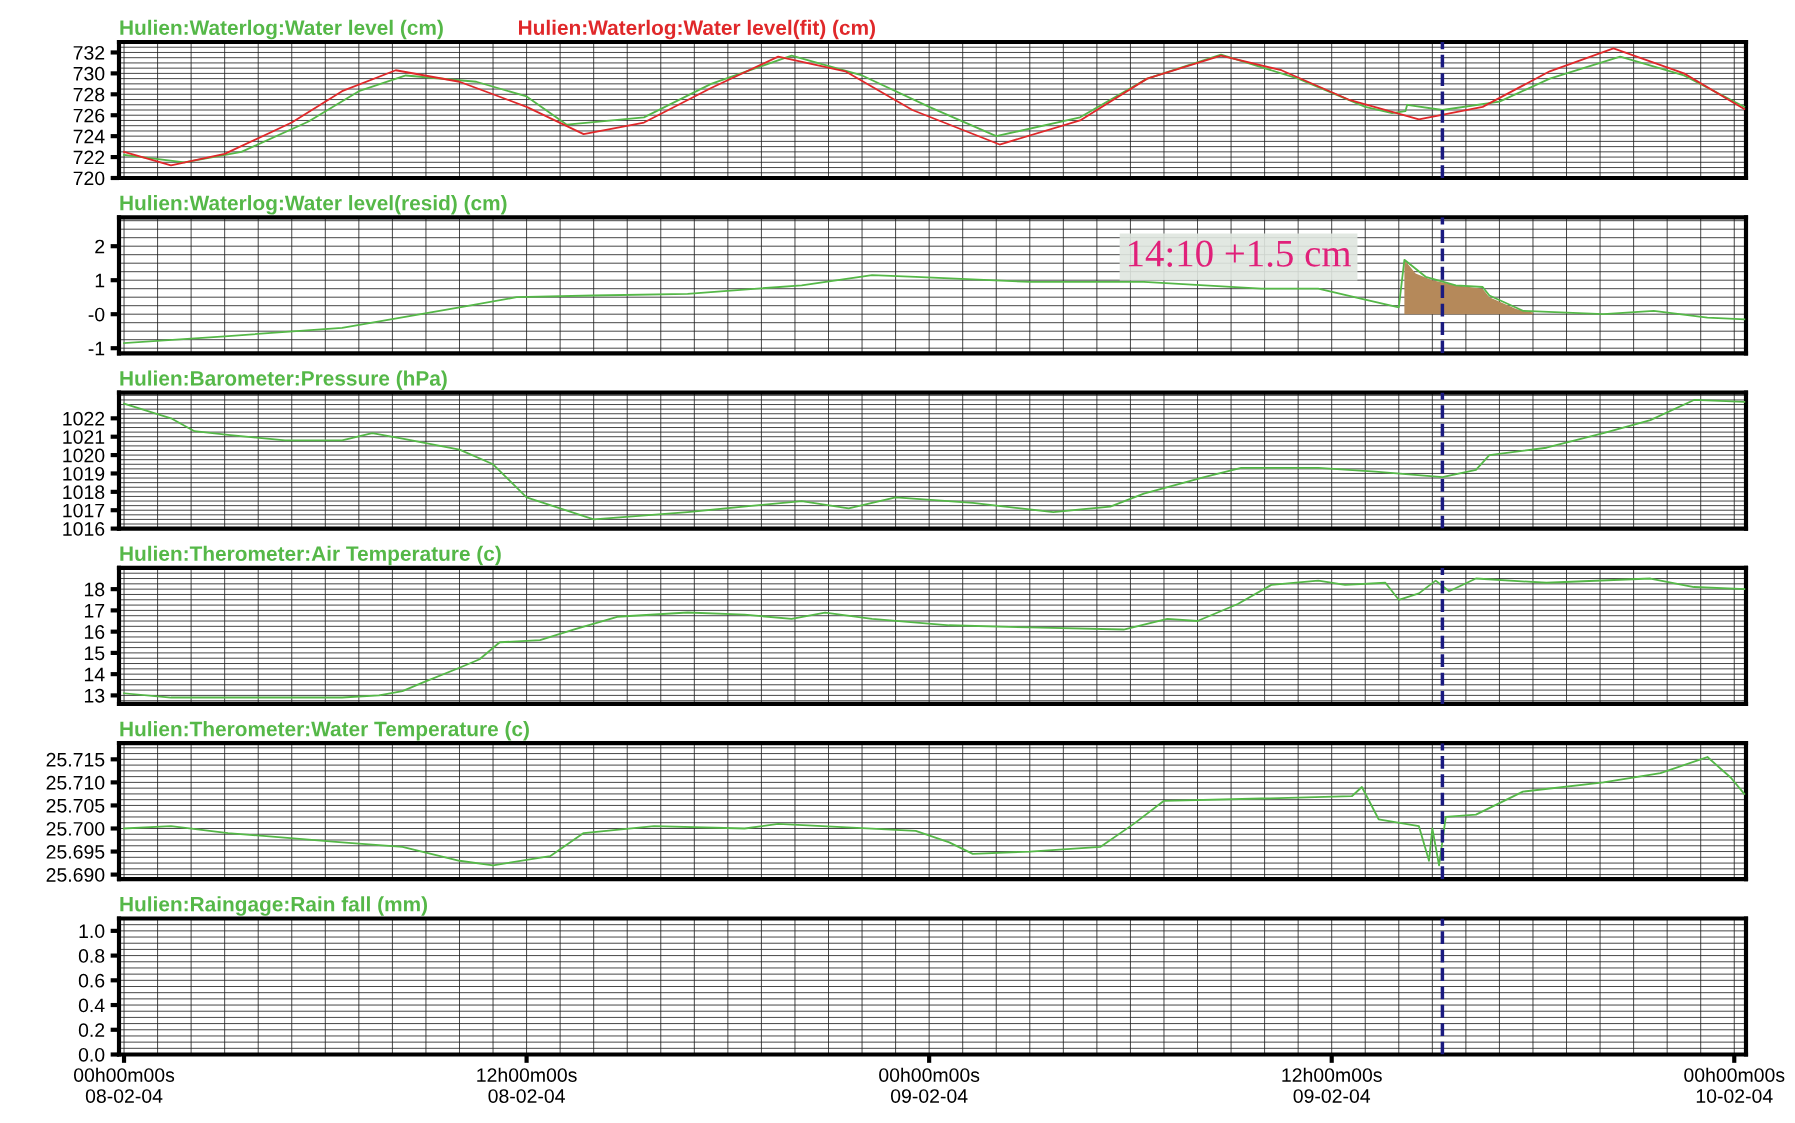 This screenshot has height=1123, width=1795. What do you see at coordinates (283, 380) in the screenshot?
I see `series-label: Hulien:Barometer:Pressure (hPa)` at bounding box center [283, 380].